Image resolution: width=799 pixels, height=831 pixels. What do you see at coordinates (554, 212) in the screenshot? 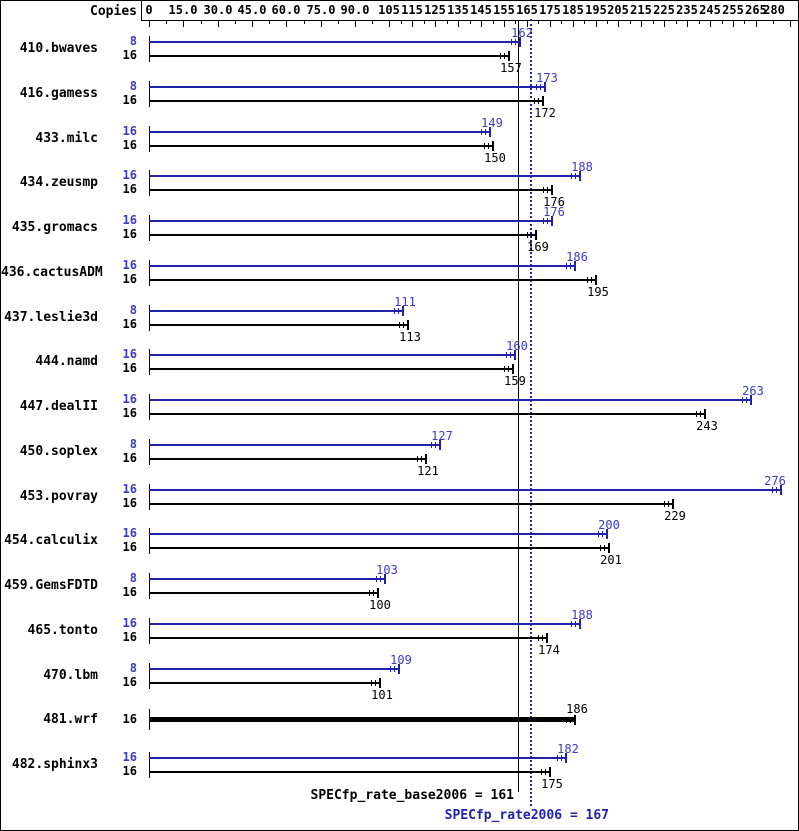
I see `peak-value-label: 176` at bounding box center [554, 212].